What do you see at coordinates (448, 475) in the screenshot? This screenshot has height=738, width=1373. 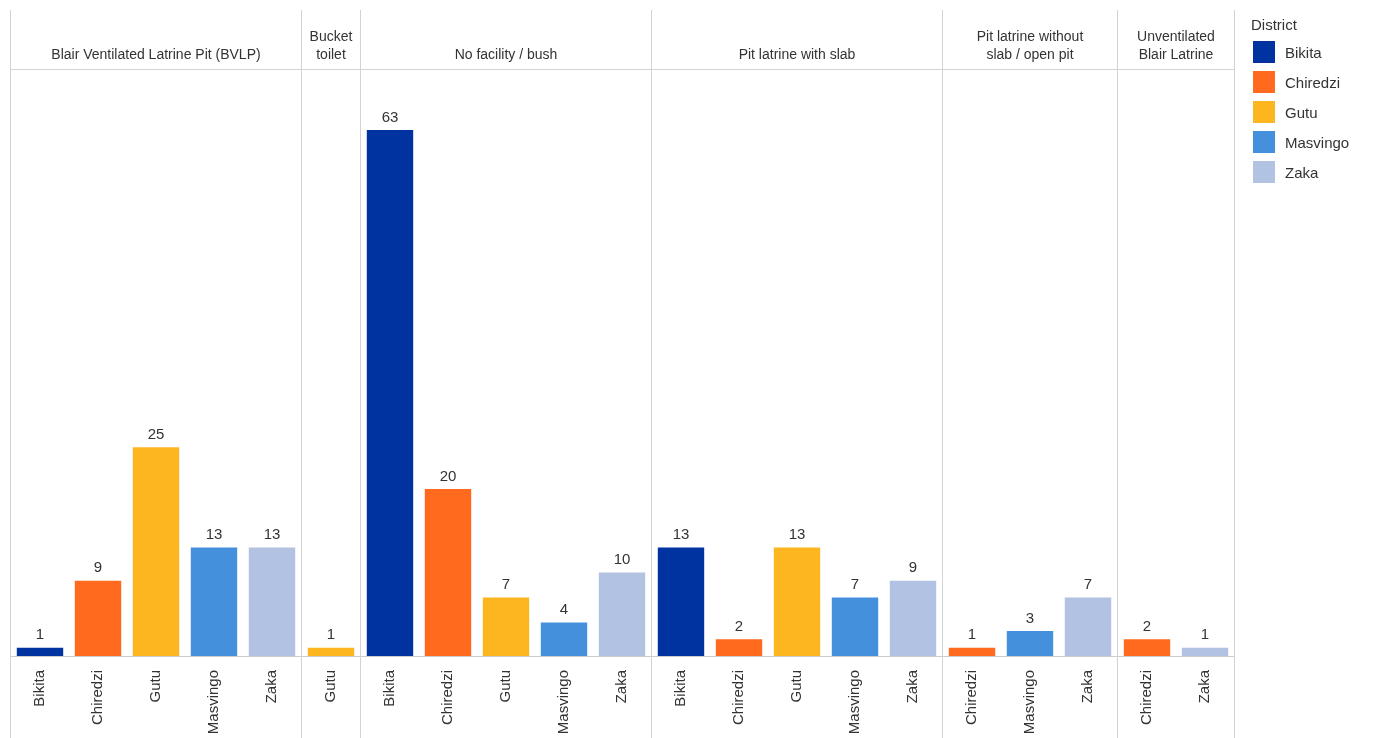 I see `data-label: 20` at bounding box center [448, 475].